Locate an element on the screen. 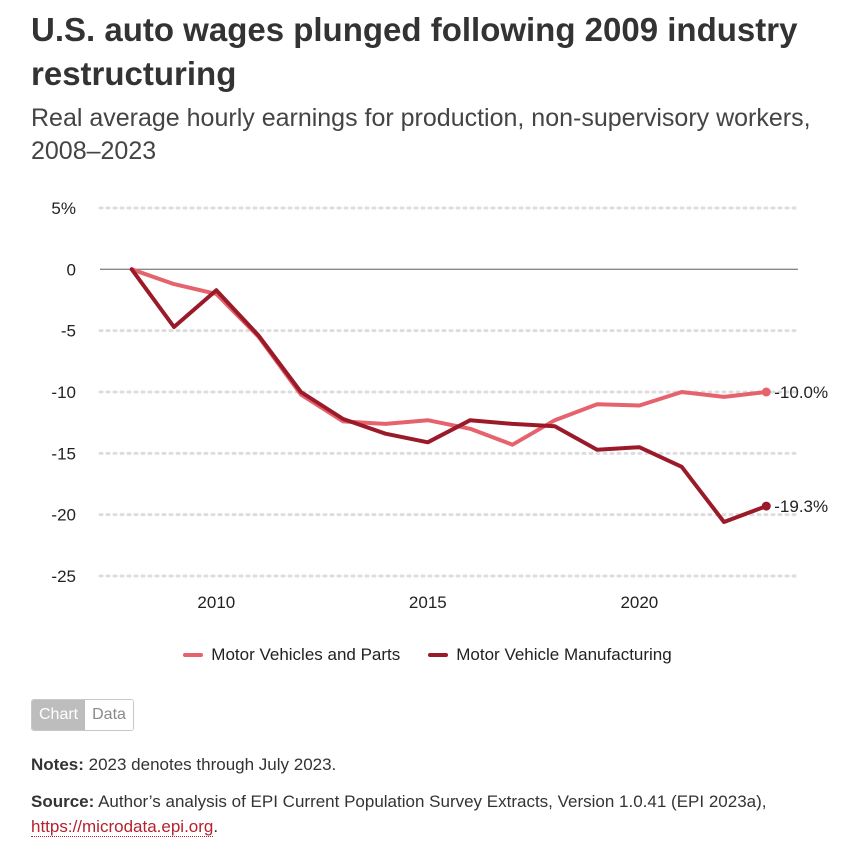 The image size is (855, 843). notes-text: 2023 denotes through July 2023. is located at coordinates (212, 764).